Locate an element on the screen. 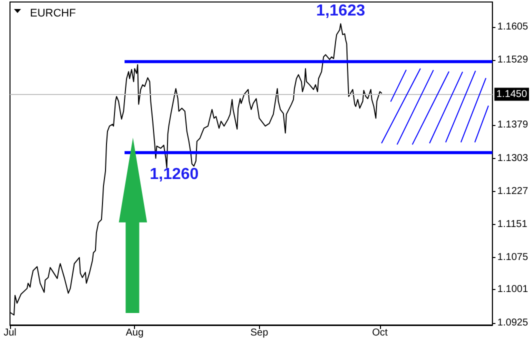 The width and height of the screenshot is (531, 340). text: EURCHF is located at coordinates (53, 14).